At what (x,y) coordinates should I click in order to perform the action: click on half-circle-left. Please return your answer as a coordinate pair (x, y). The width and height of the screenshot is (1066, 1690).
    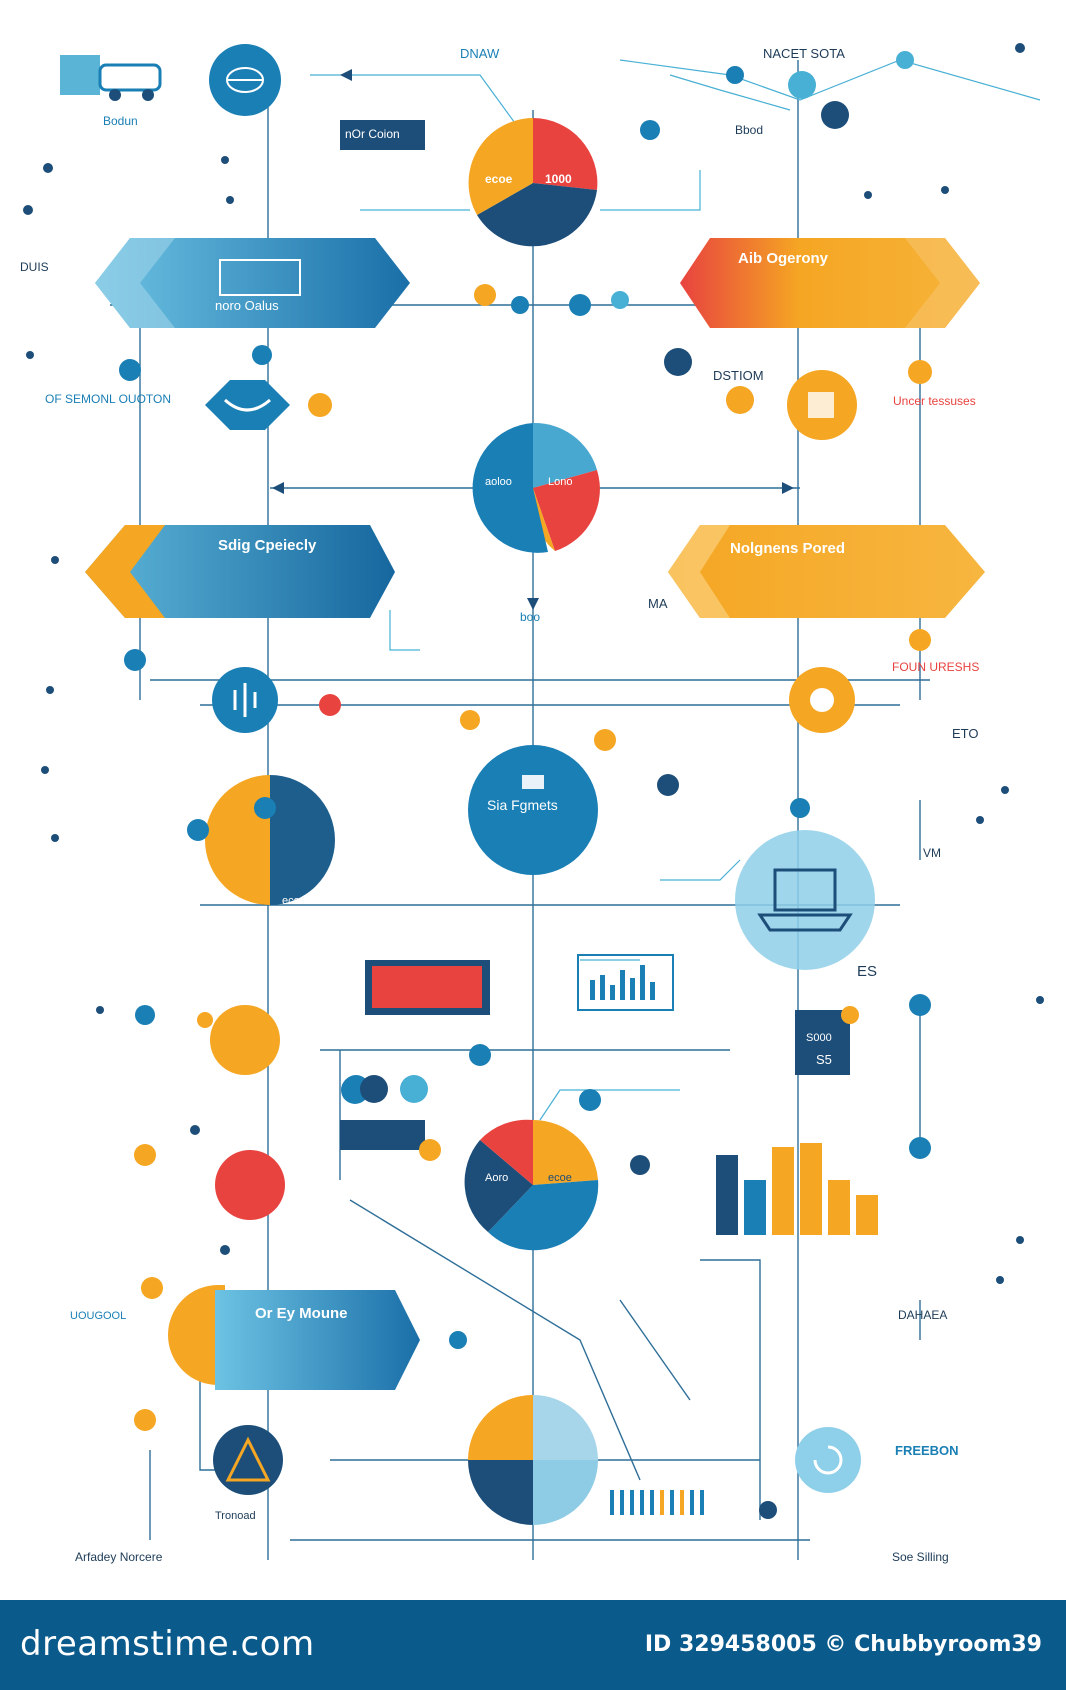
    Looking at the image, I should click on (270, 840).